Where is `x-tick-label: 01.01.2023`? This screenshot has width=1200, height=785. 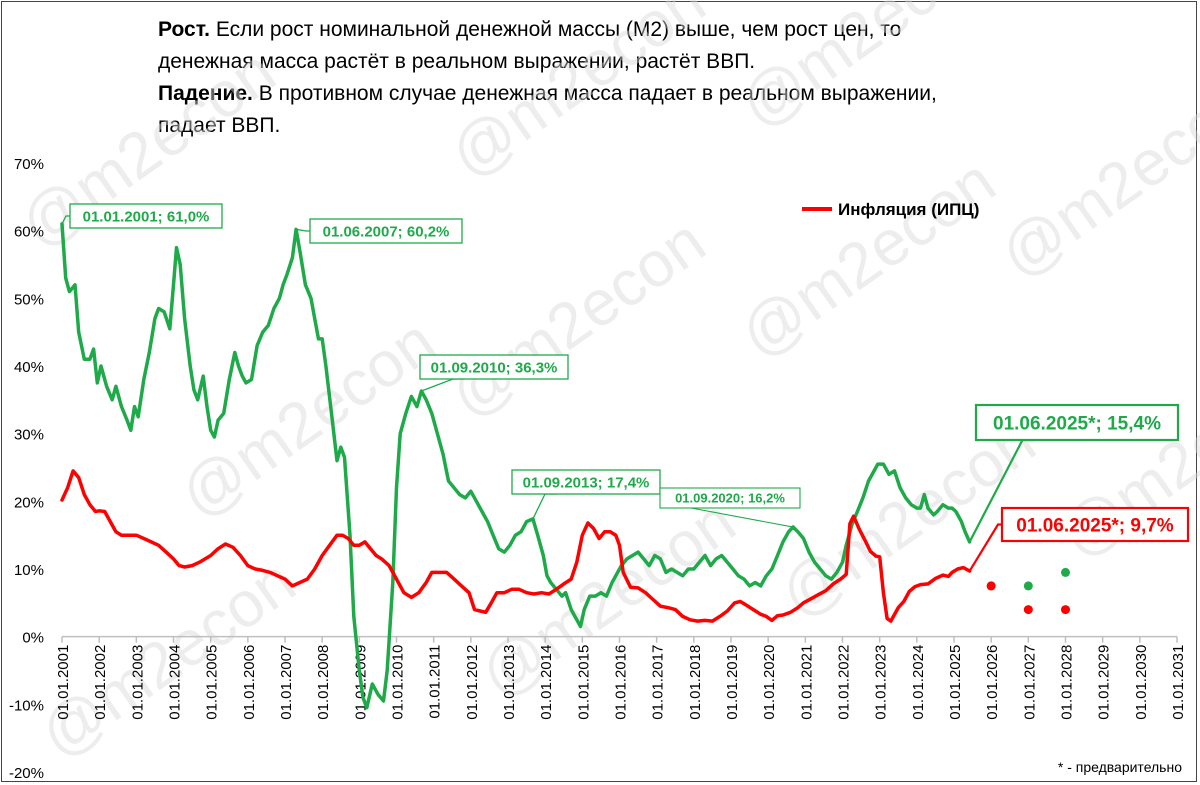 x-tick-label: 01.01.2023 is located at coordinates (881, 682).